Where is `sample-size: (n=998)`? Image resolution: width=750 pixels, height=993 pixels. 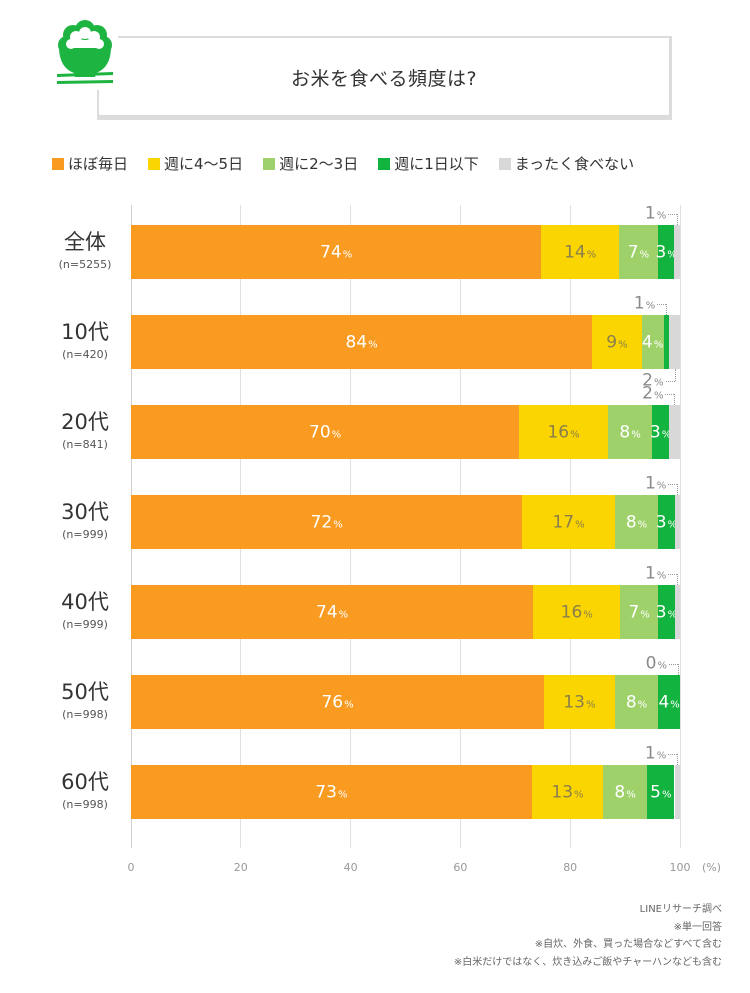 sample-size: (n=998) is located at coordinates (85, 714).